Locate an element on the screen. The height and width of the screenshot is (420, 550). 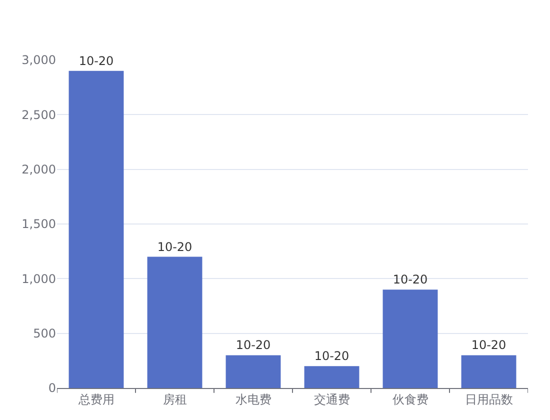
y-tick-label: 500 is located at coordinates (44, 333).